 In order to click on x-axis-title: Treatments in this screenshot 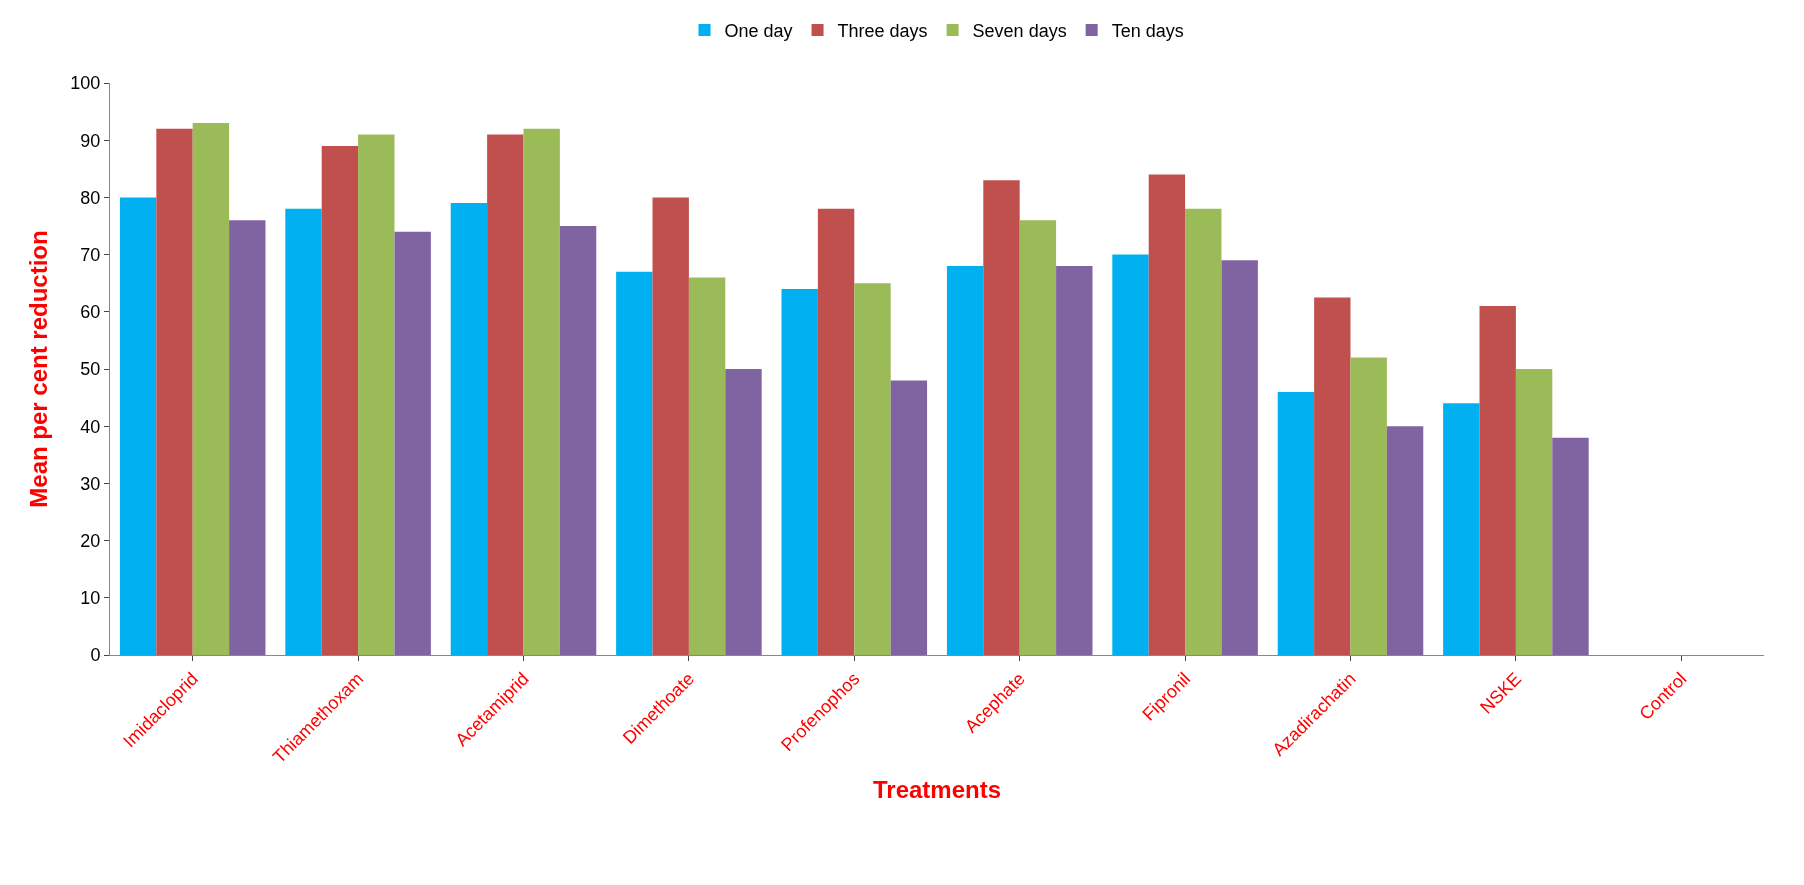, I will do `click(937, 790)`.